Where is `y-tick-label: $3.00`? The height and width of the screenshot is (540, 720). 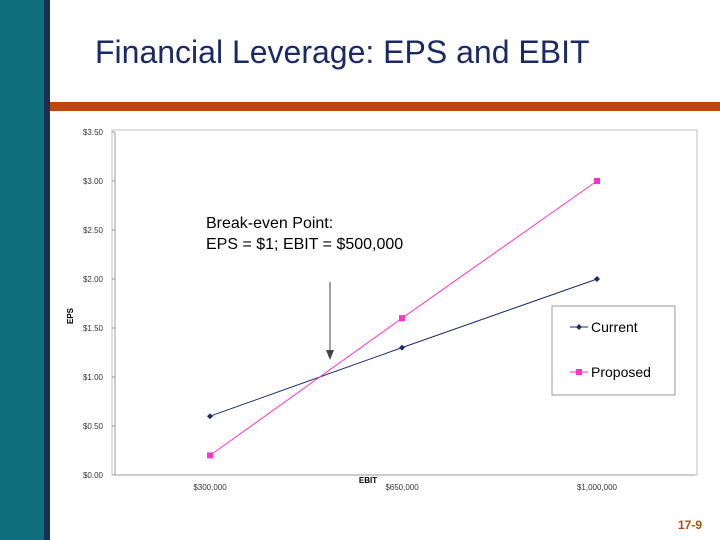 y-tick-label: $3.00 is located at coordinates (93, 181).